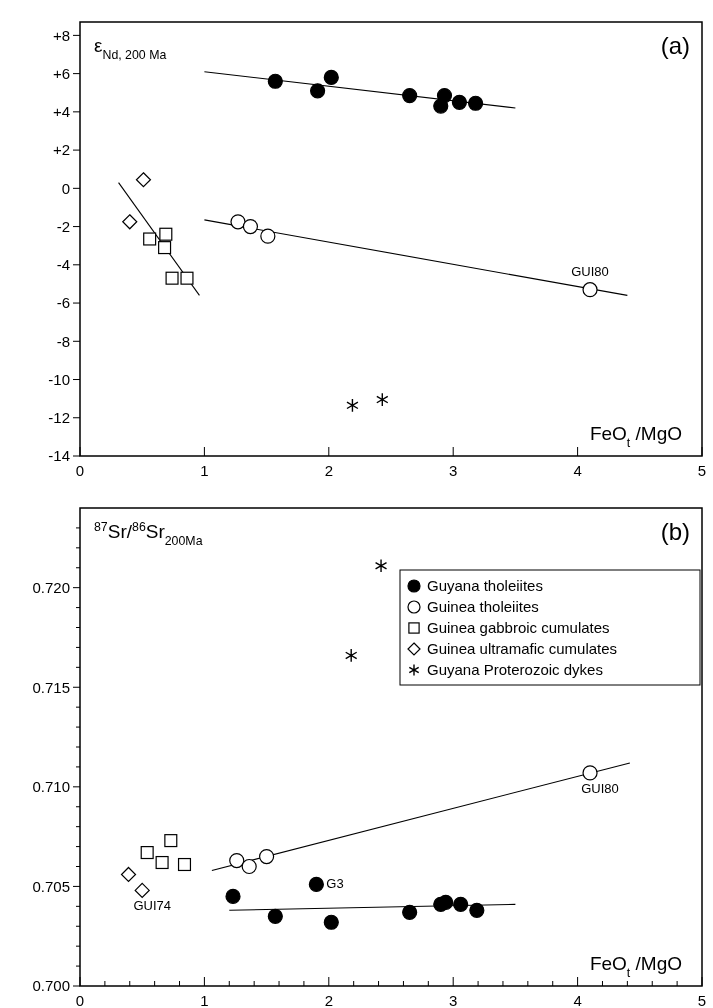 This screenshot has height=1008, width=713. I want to click on annotation: G3, so click(335, 884).